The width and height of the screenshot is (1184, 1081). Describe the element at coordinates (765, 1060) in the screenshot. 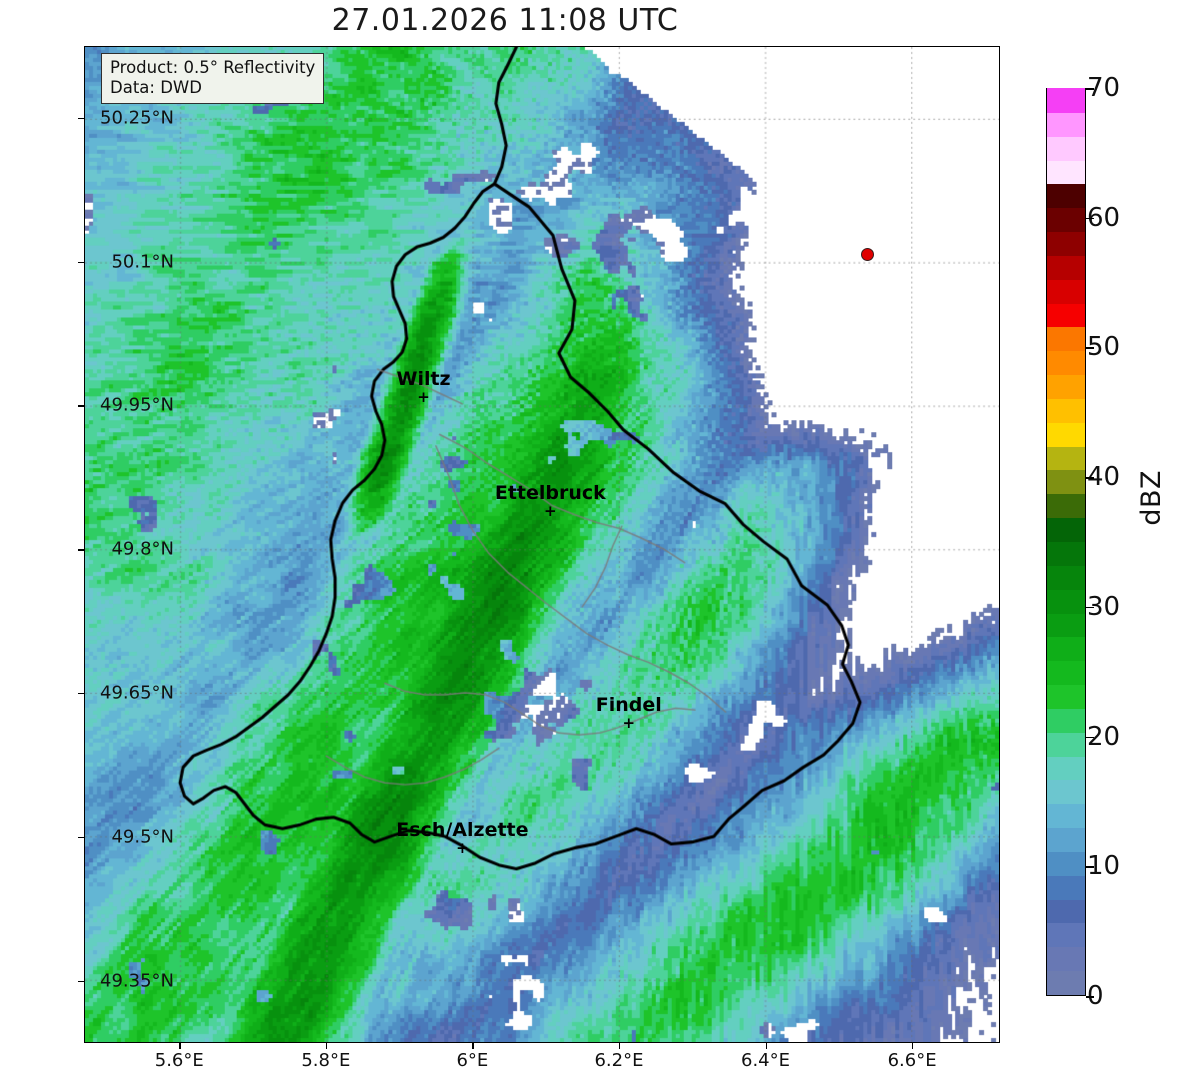

I see `x-axis-tick-label: 6.4°E` at that location.